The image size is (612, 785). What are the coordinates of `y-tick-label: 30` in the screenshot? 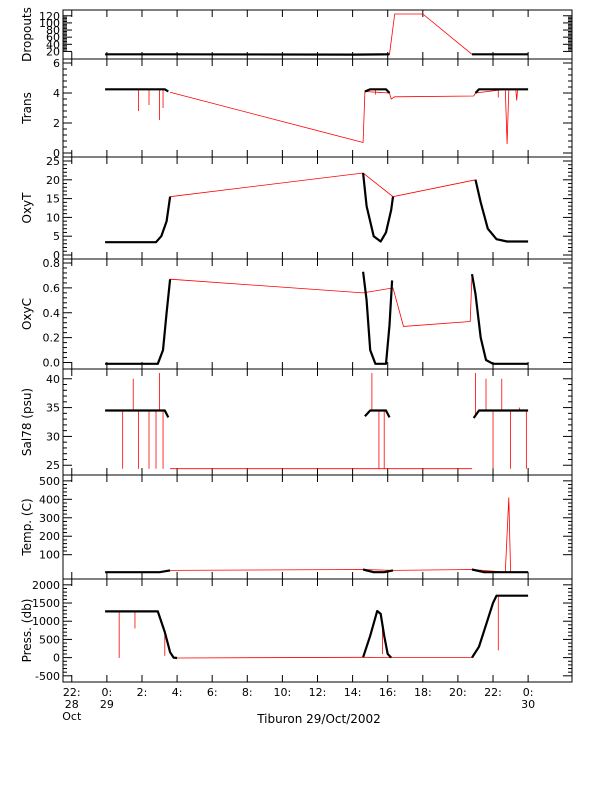 It's located at (53, 436).